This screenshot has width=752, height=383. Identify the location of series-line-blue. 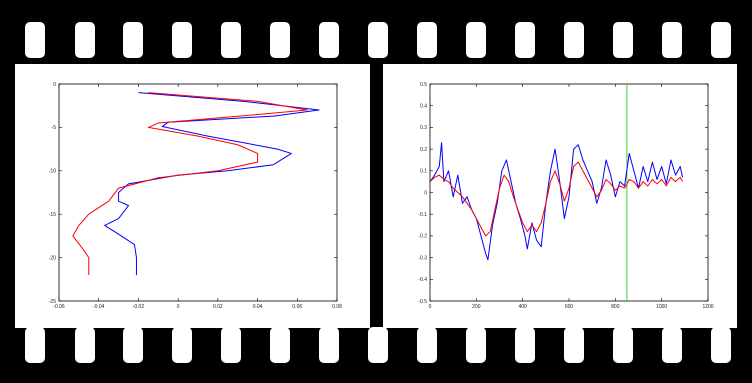
(556, 201).